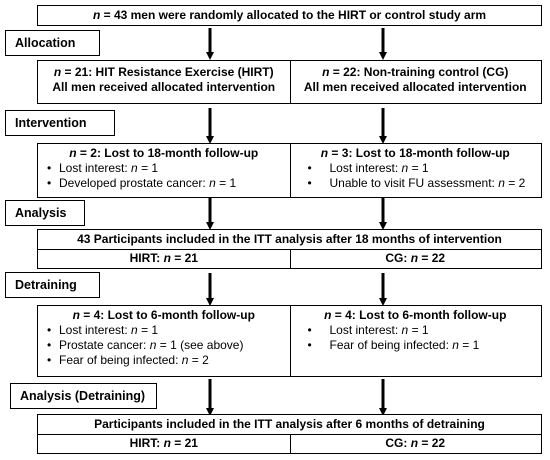 The image size is (550, 460). I want to click on itt-18-cg: CG: n = 22, so click(415, 258).